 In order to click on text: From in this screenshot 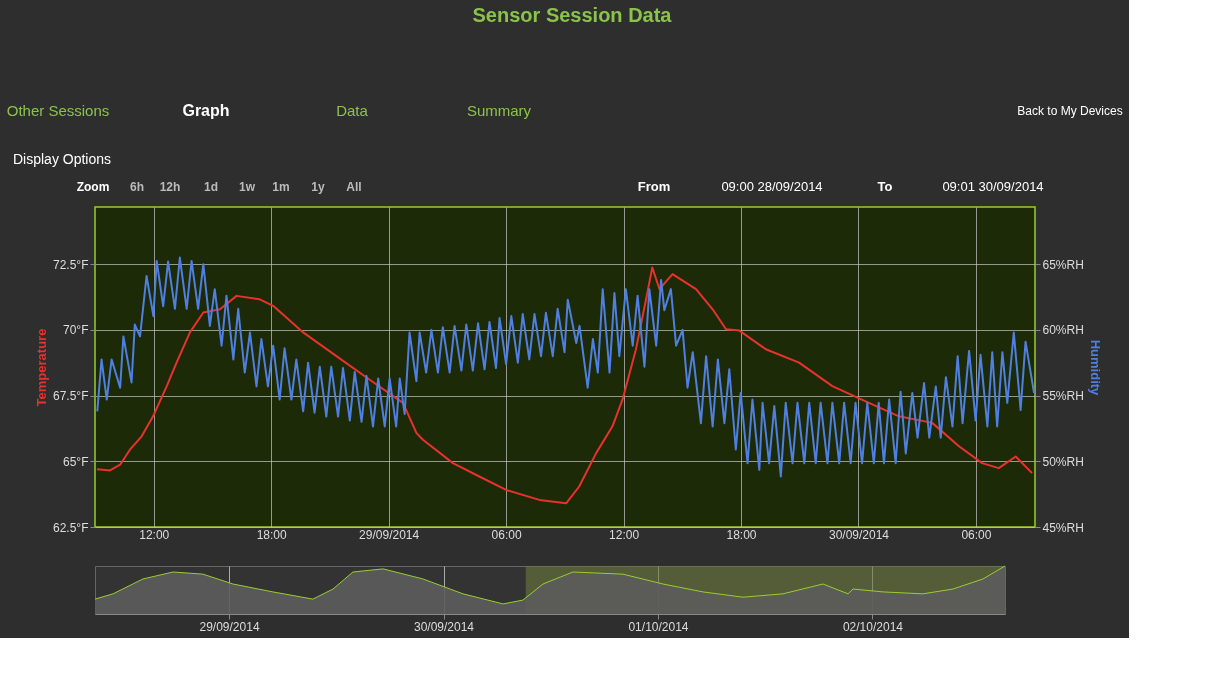, I will do `click(654, 186)`.